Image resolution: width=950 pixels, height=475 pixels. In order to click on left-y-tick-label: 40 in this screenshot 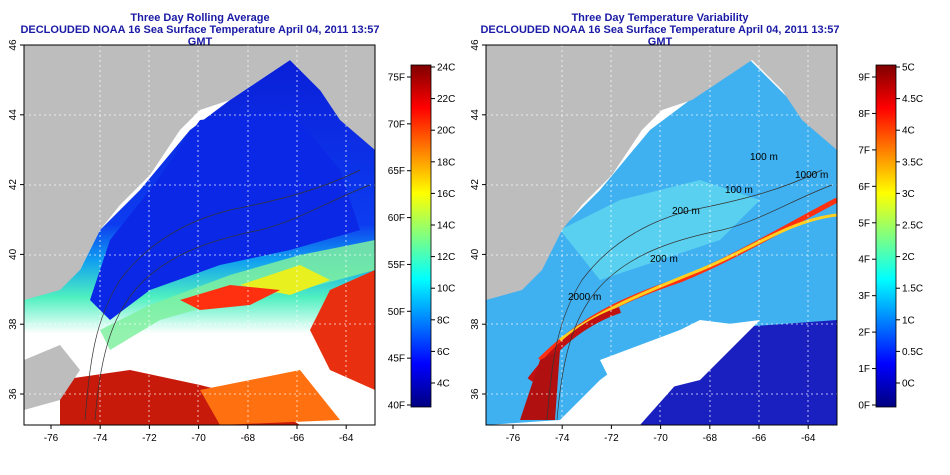, I will do `click(13, 254)`.